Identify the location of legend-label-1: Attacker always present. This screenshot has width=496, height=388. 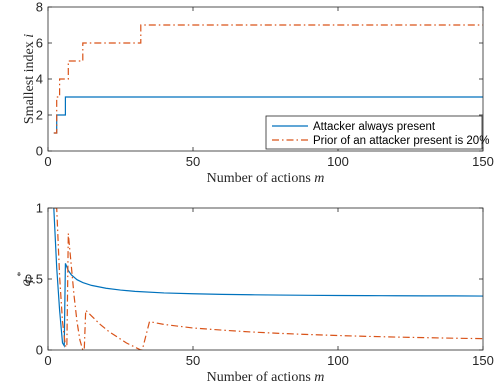
(374, 127).